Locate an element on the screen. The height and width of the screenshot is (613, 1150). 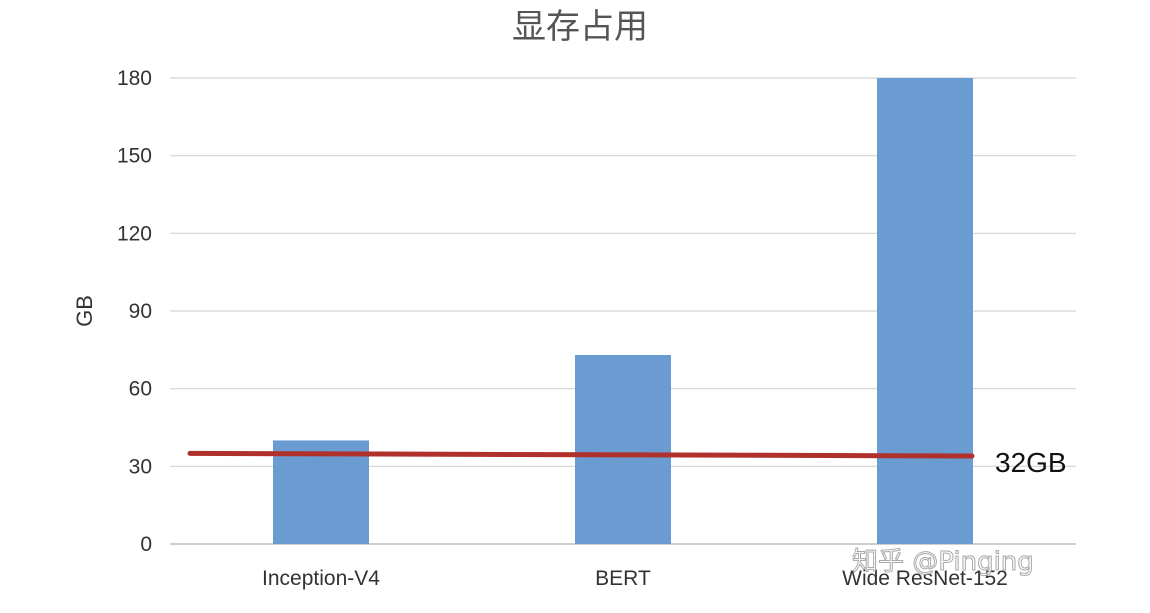
reference-line-label: 32GB is located at coordinates (1031, 462).